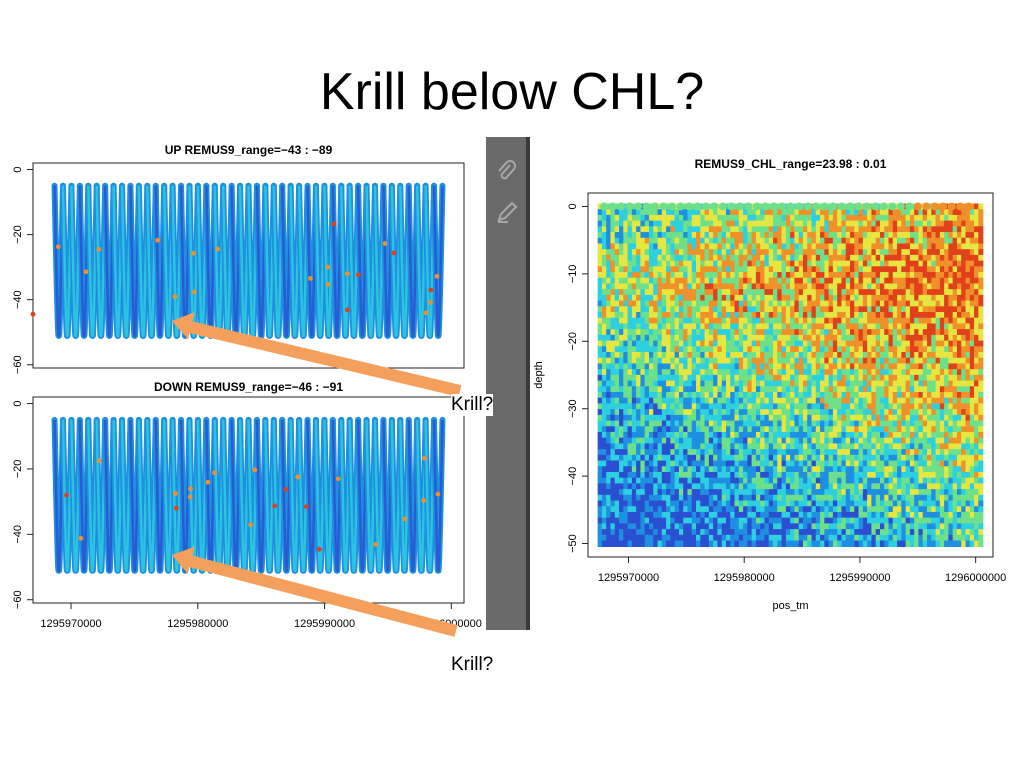  Describe the element at coordinates (345, 261) in the screenshot. I see `dive-trace-core` at that location.